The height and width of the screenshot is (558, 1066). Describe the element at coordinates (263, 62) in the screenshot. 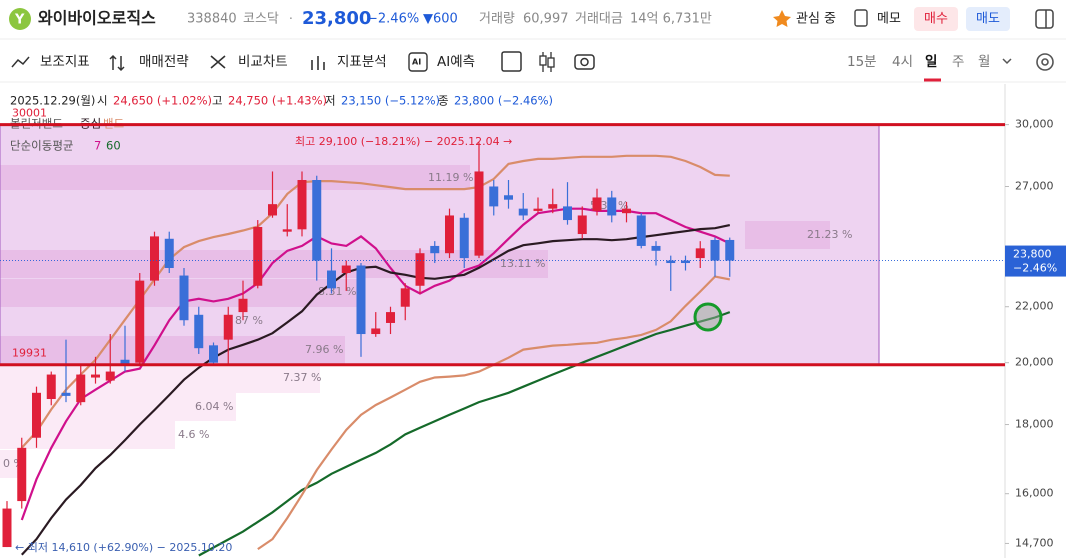

I see `tool-button: 비교차트` at that location.